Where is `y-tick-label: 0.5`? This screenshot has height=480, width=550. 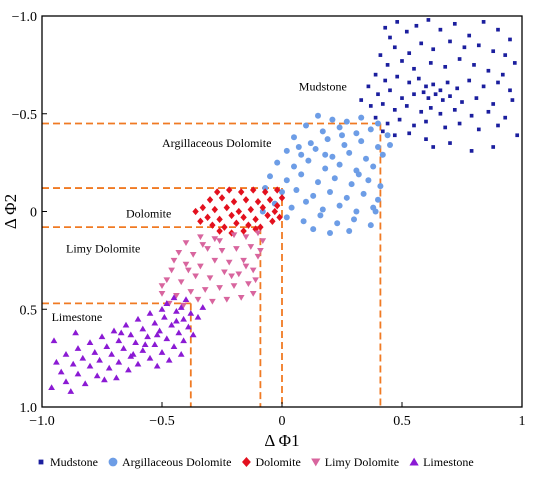
y-tick-label: 0.5 is located at coordinates (29, 310).